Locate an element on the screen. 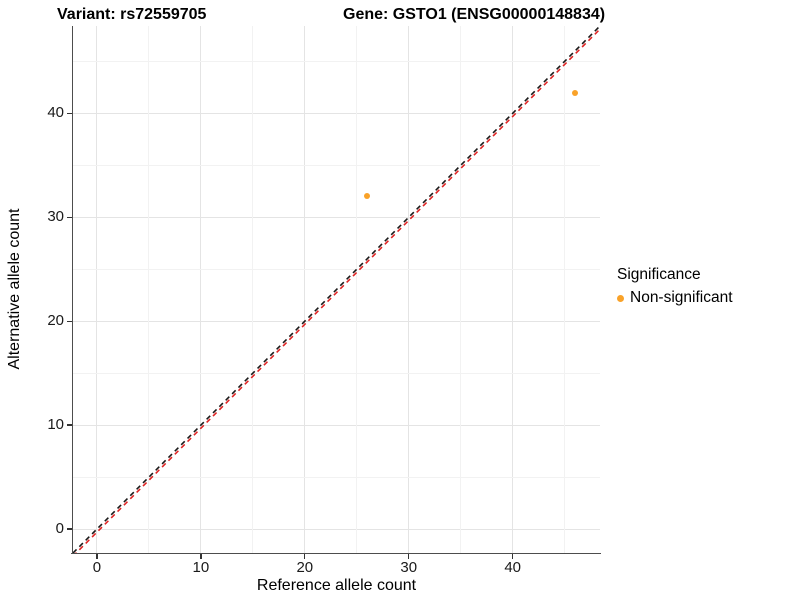 This screenshot has width=800, height=600. y-tick-label: 30 is located at coordinates (55, 217).